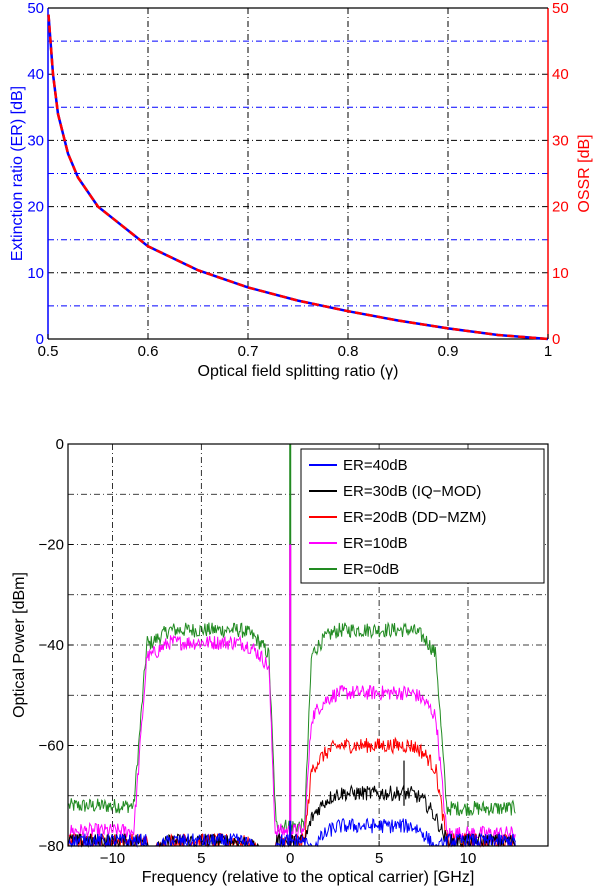  Describe the element at coordinates (40, 339) in the screenshot. I see `y-tick-label-left: 0` at that location.